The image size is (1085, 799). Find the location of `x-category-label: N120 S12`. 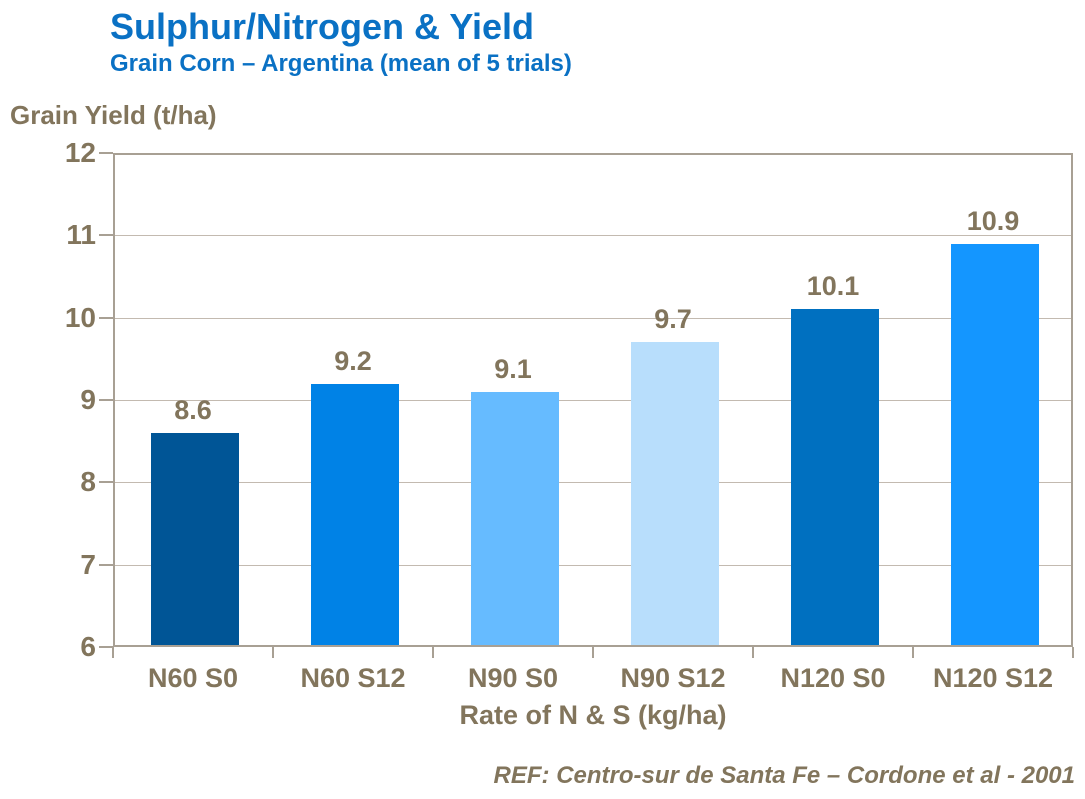

x-category-label: N120 S12 is located at coordinates (993, 678).